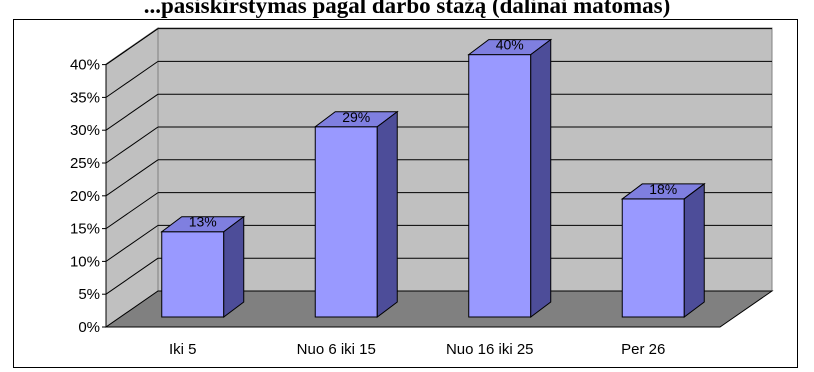  What do you see at coordinates (85, 196) in the screenshot?
I see `y-tick-label: 20%` at bounding box center [85, 196].